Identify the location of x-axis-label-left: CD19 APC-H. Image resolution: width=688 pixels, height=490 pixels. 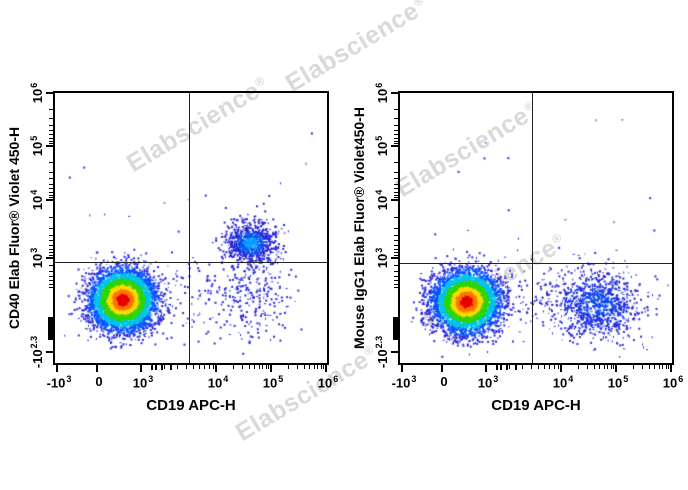
(191, 405).